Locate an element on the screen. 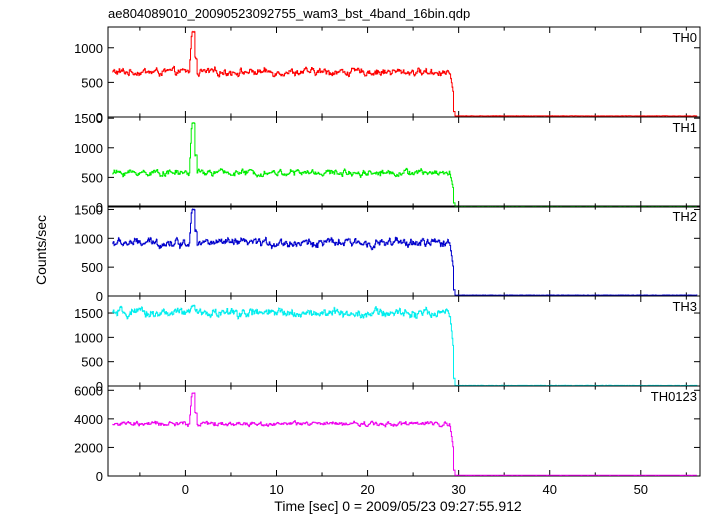 This screenshot has height=516, width=717. series-line-th0123 is located at coordinates (404, 434).